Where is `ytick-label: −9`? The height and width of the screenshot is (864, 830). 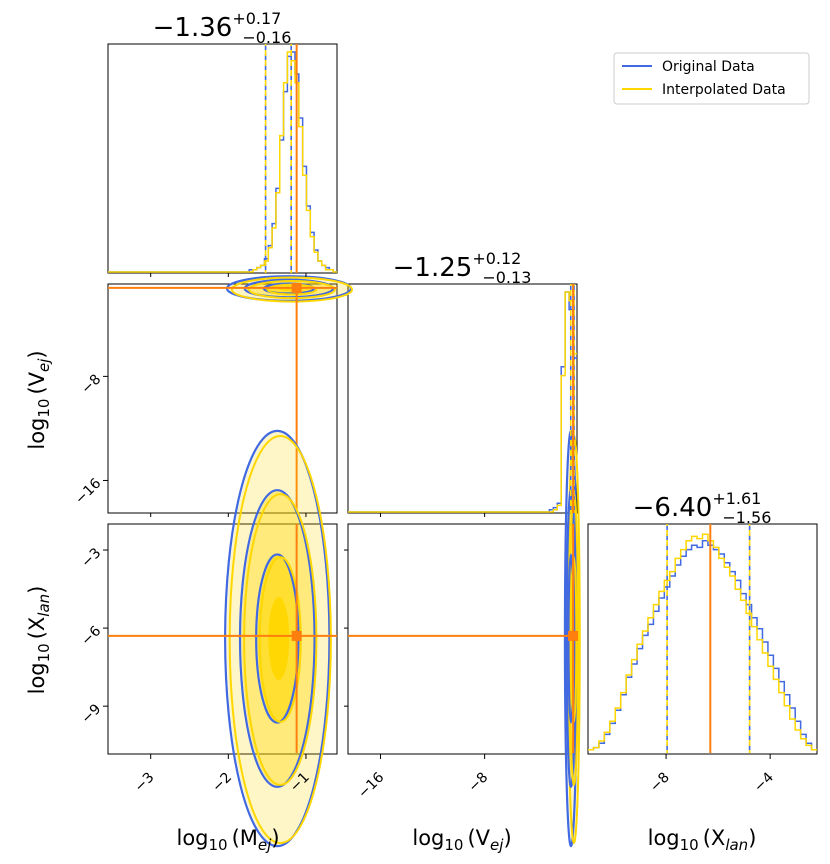
ytick-label: −9 is located at coordinates (91, 714).